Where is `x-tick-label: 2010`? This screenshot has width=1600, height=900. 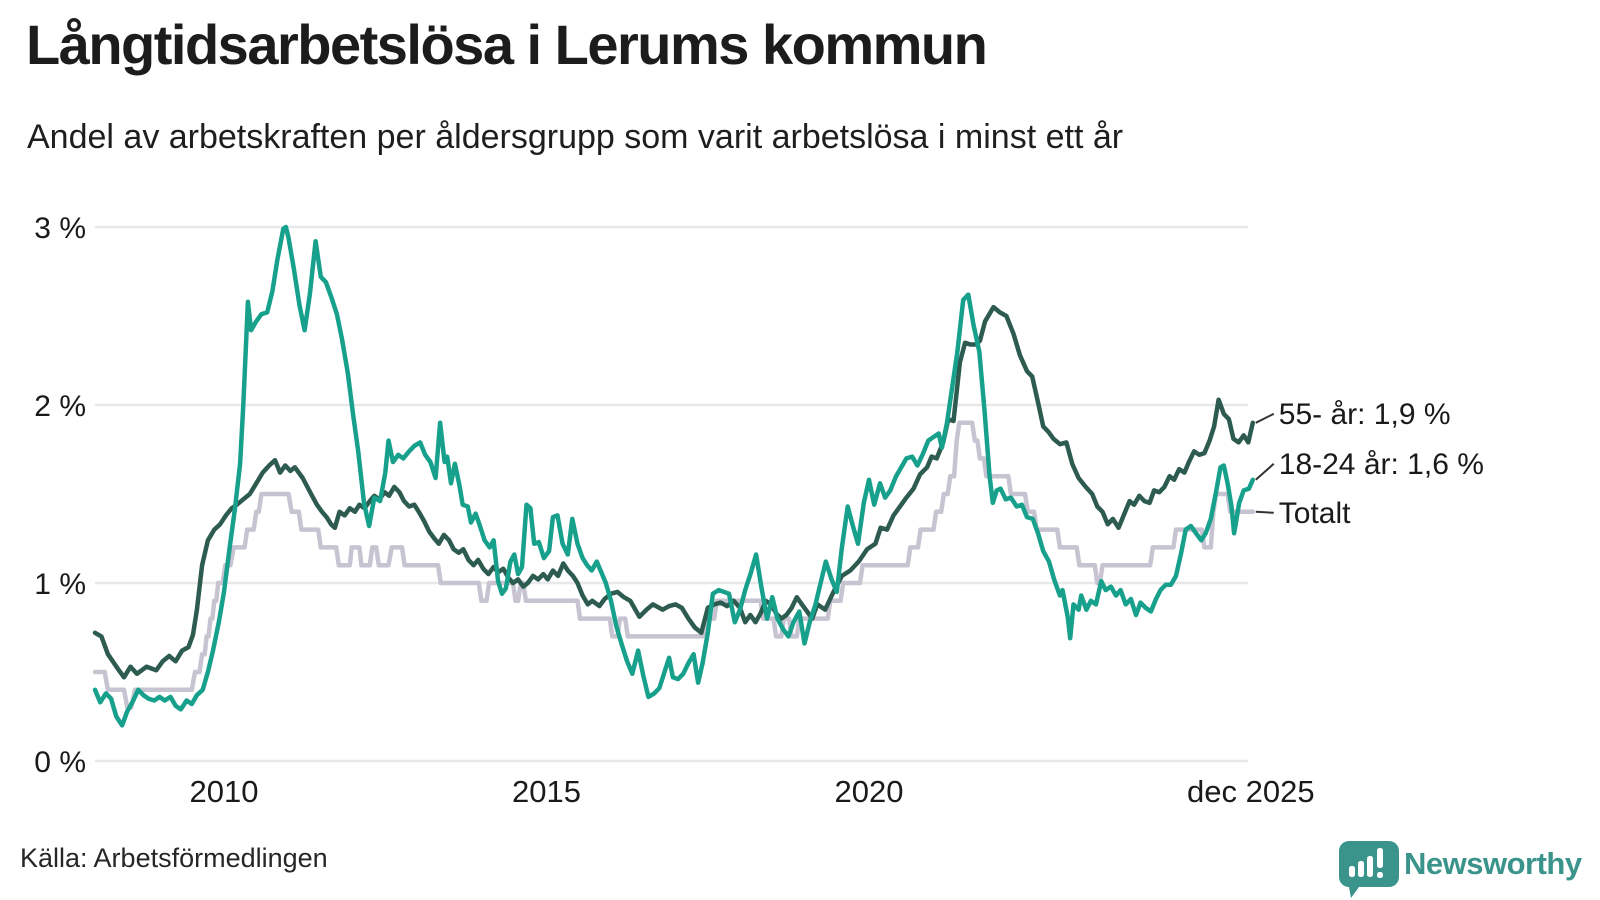
x-tick-label: 2010 is located at coordinates (224, 791).